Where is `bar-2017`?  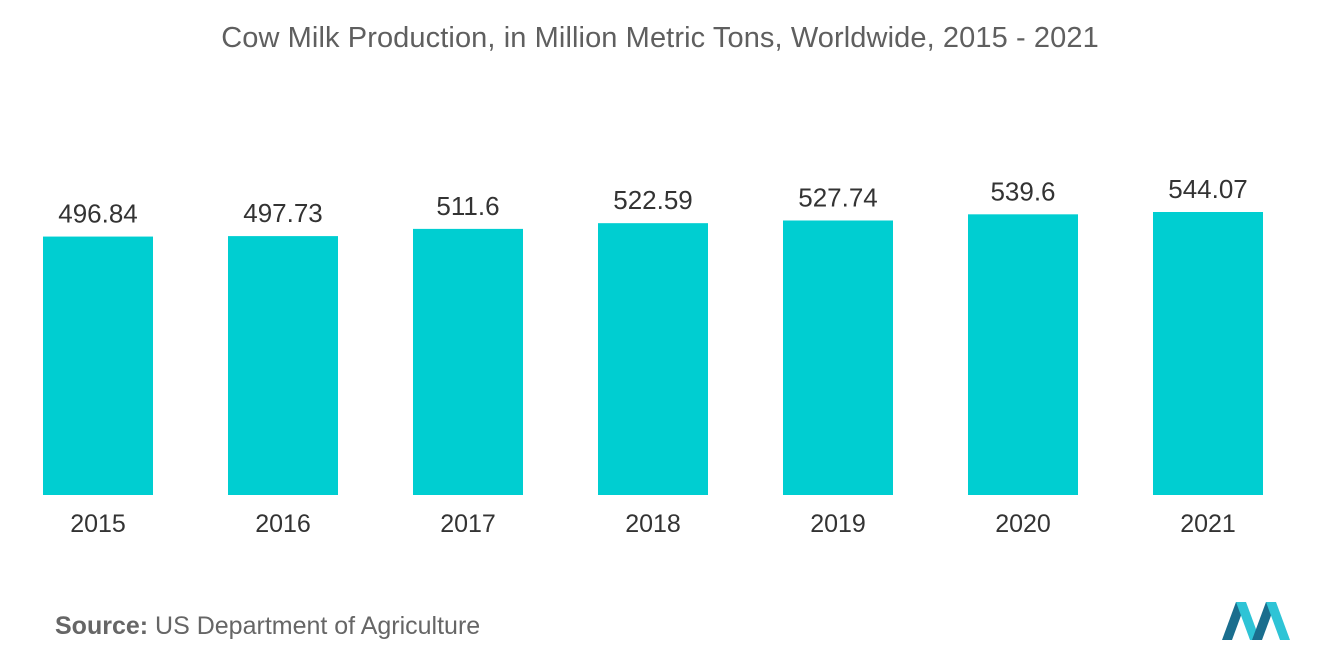
bar-2017 is located at coordinates (468, 361).